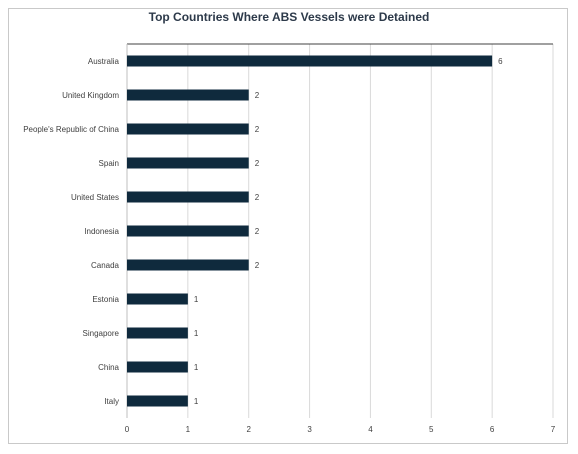 Image resolution: width=578 pixels, height=454 pixels. I want to click on category-label: United States, so click(95, 197).